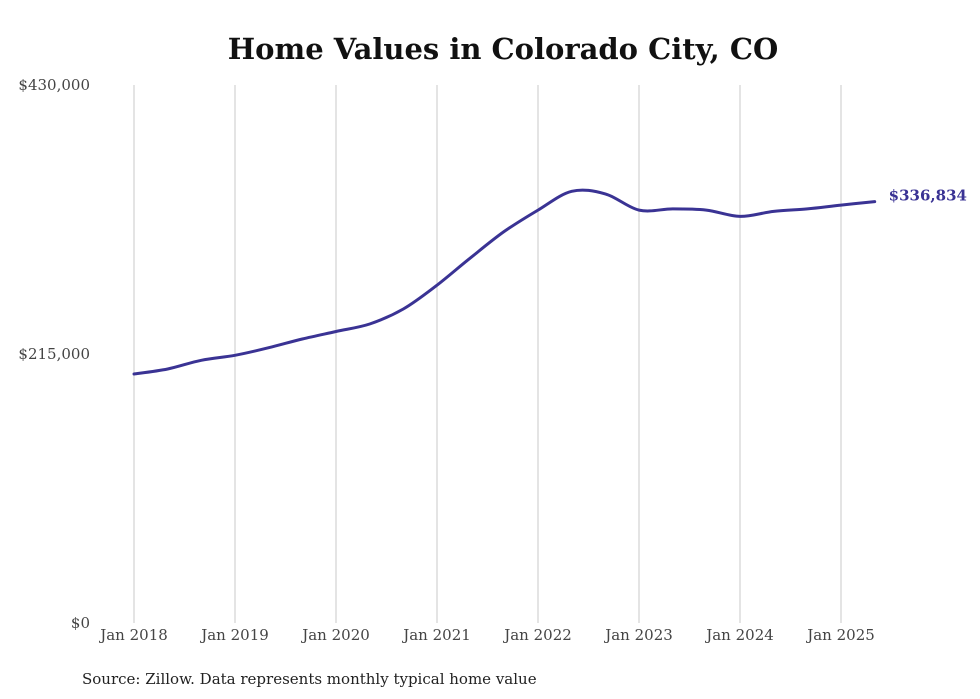 This screenshot has height=699, width=980. What do you see at coordinates (133, 635) in the screenshot?
I see `x-tick-label: Jan 2018` at bounding box center [133, 635].